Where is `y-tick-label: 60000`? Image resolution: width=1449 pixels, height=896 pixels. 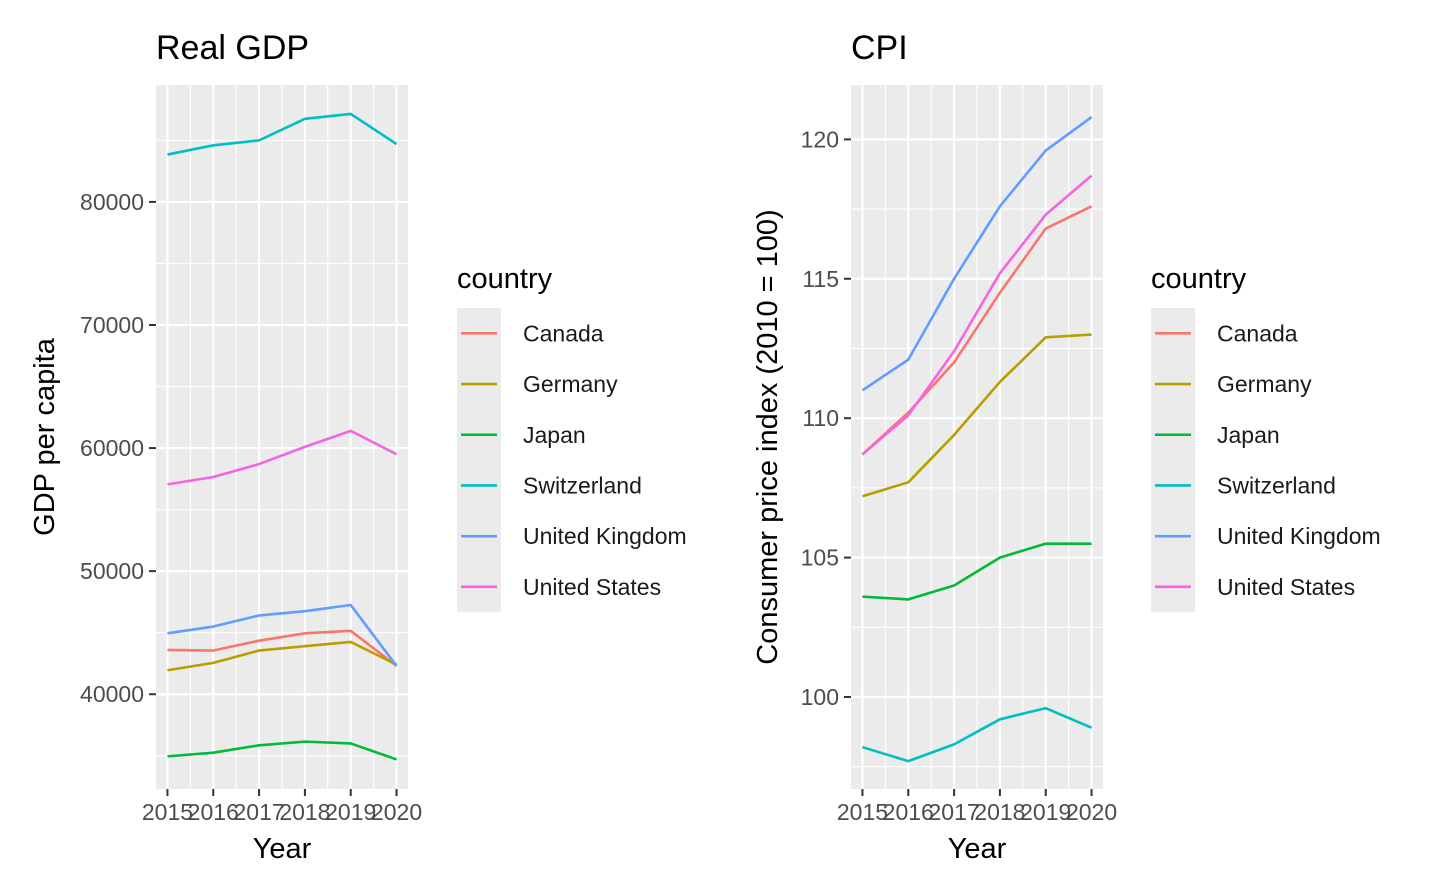 y-tick-label: 60000 is located at coordinates (112, 448).